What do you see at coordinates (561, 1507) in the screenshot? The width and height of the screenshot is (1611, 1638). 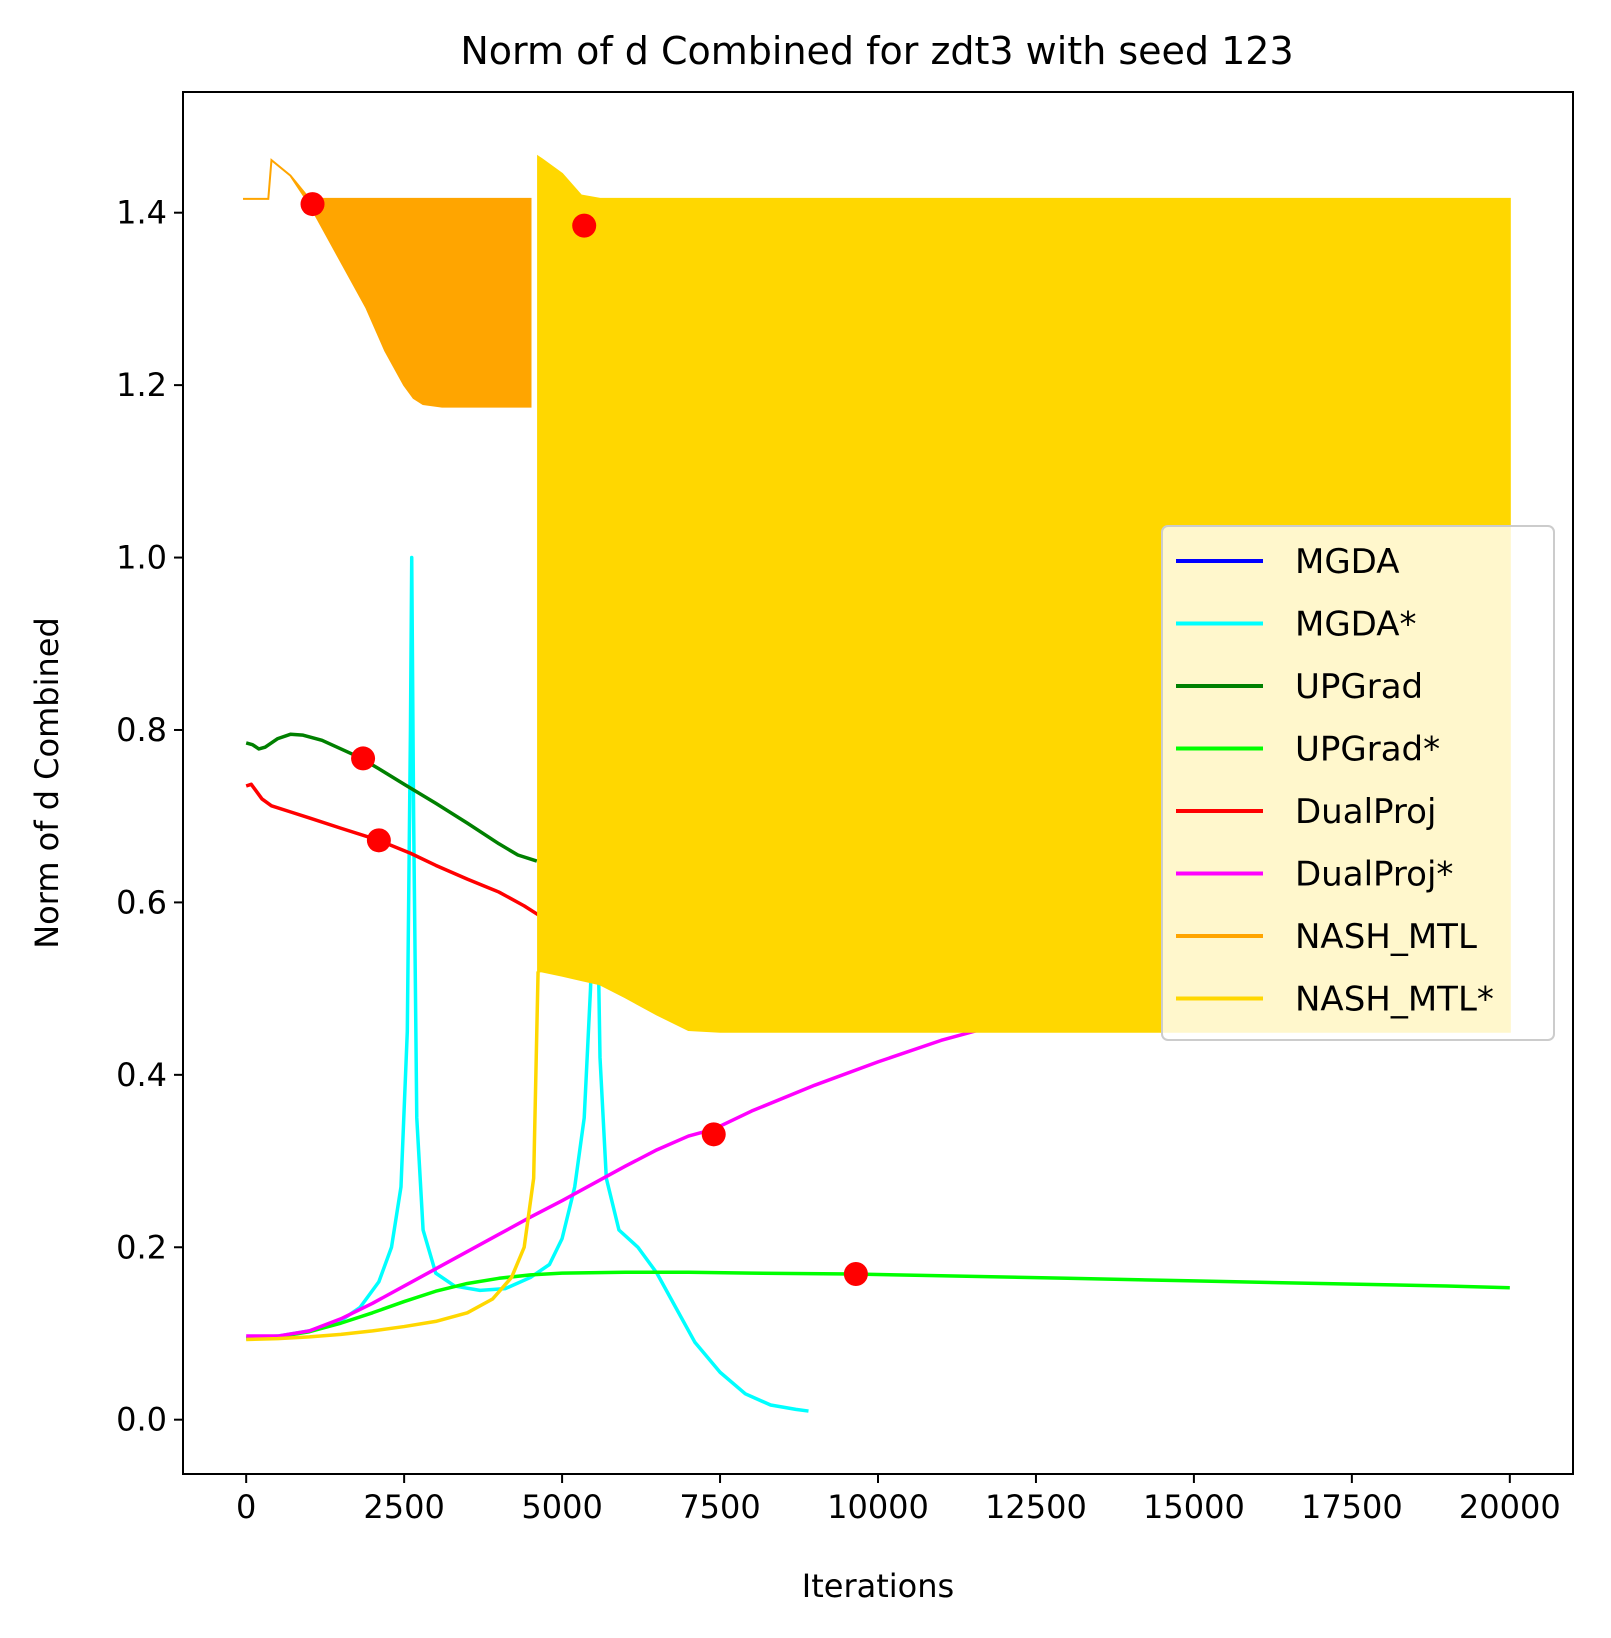 I see `x-tick-label: 5000` at bounding box center [561, 1507].